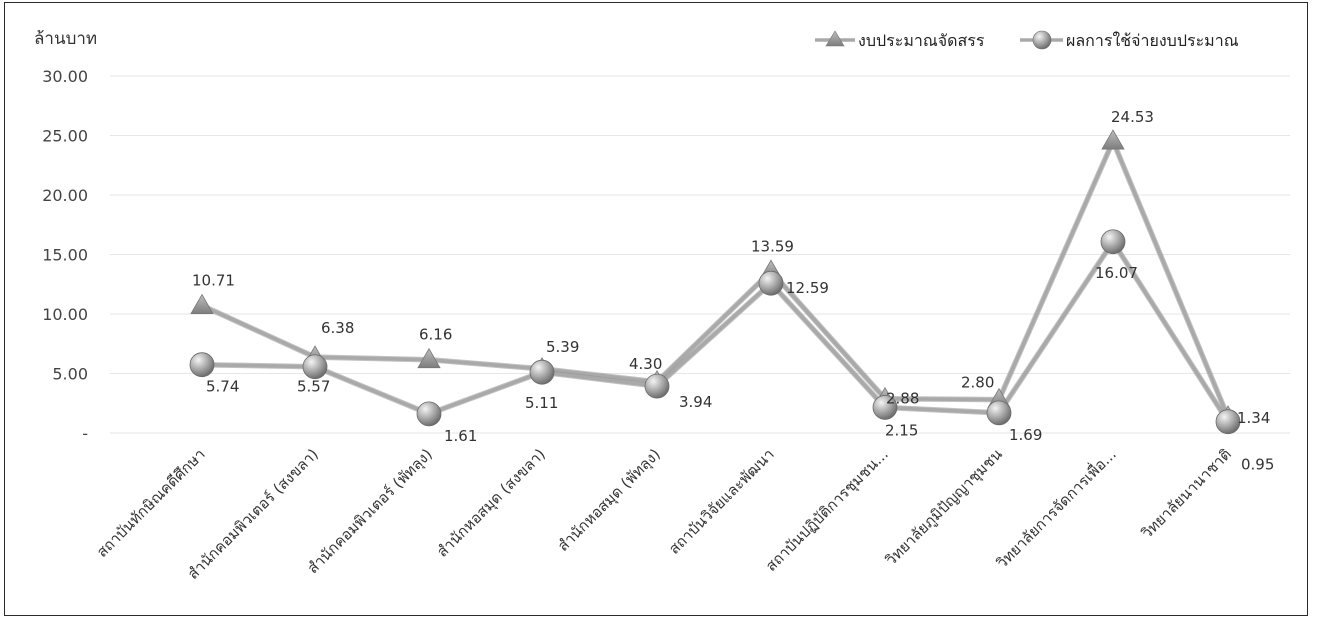 This screenshot has height=623, width=1317. I want to click on budget-data-label: 10.71, so click(213, 281).